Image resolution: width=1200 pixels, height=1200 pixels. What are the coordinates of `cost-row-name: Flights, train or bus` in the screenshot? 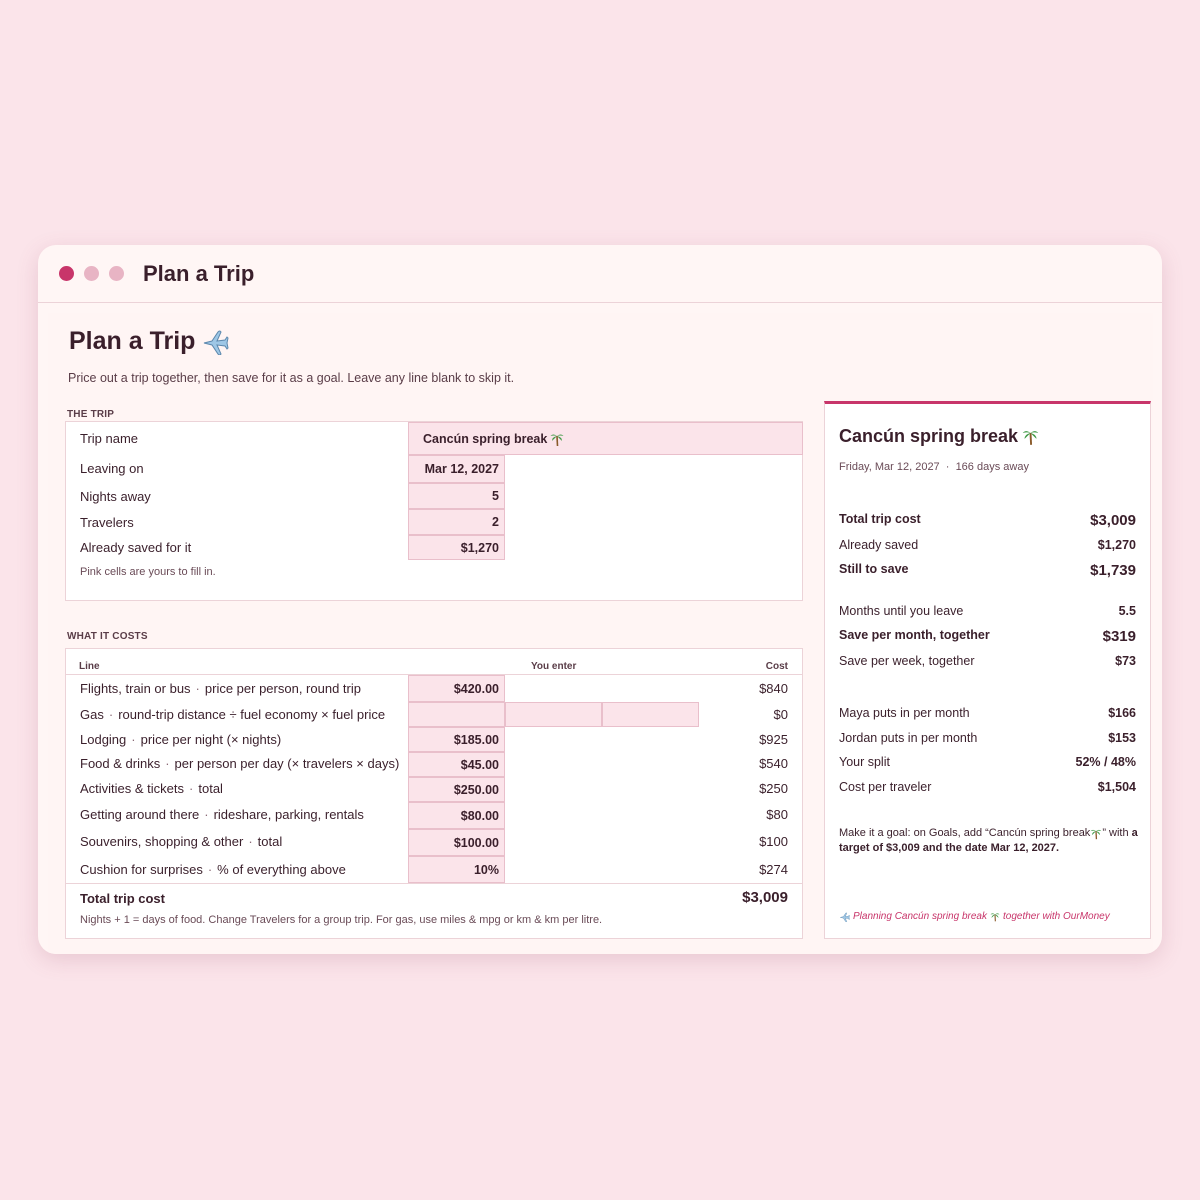 It's located at (135, 688).